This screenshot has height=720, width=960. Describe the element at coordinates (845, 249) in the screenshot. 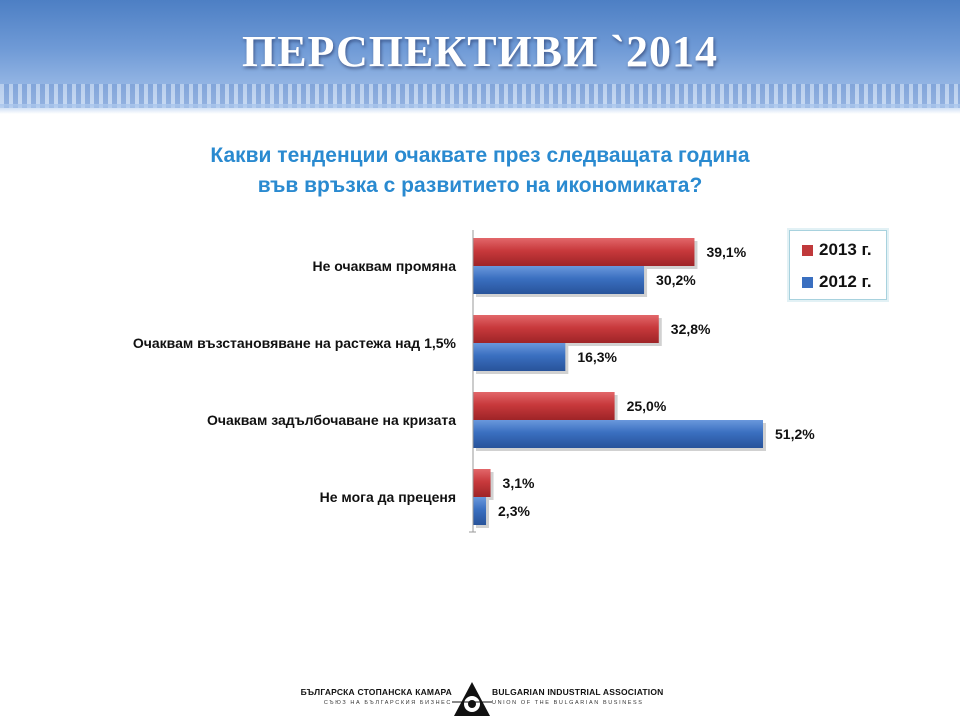

I see `legend-label-2013: 2013 г.` at that location.